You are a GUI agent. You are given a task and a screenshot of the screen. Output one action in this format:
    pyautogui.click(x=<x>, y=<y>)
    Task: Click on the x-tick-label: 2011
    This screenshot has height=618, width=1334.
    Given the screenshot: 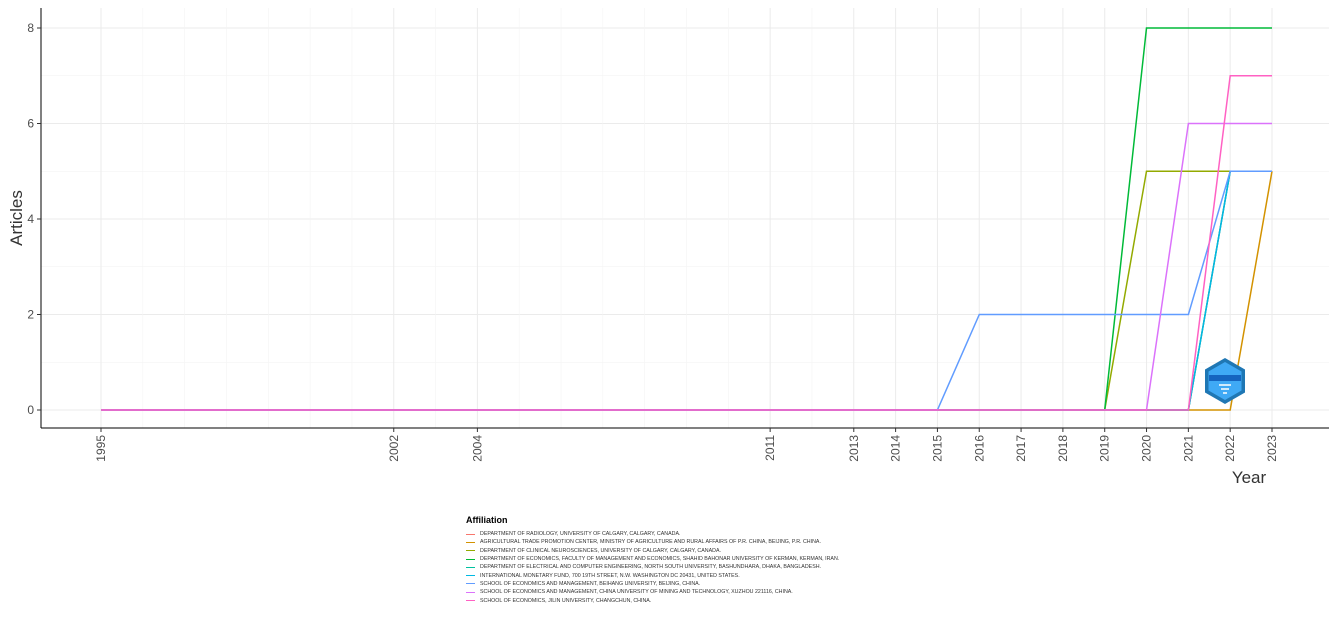 What is the action you would take?
    pyautogui.click(x=770, y=448)
    